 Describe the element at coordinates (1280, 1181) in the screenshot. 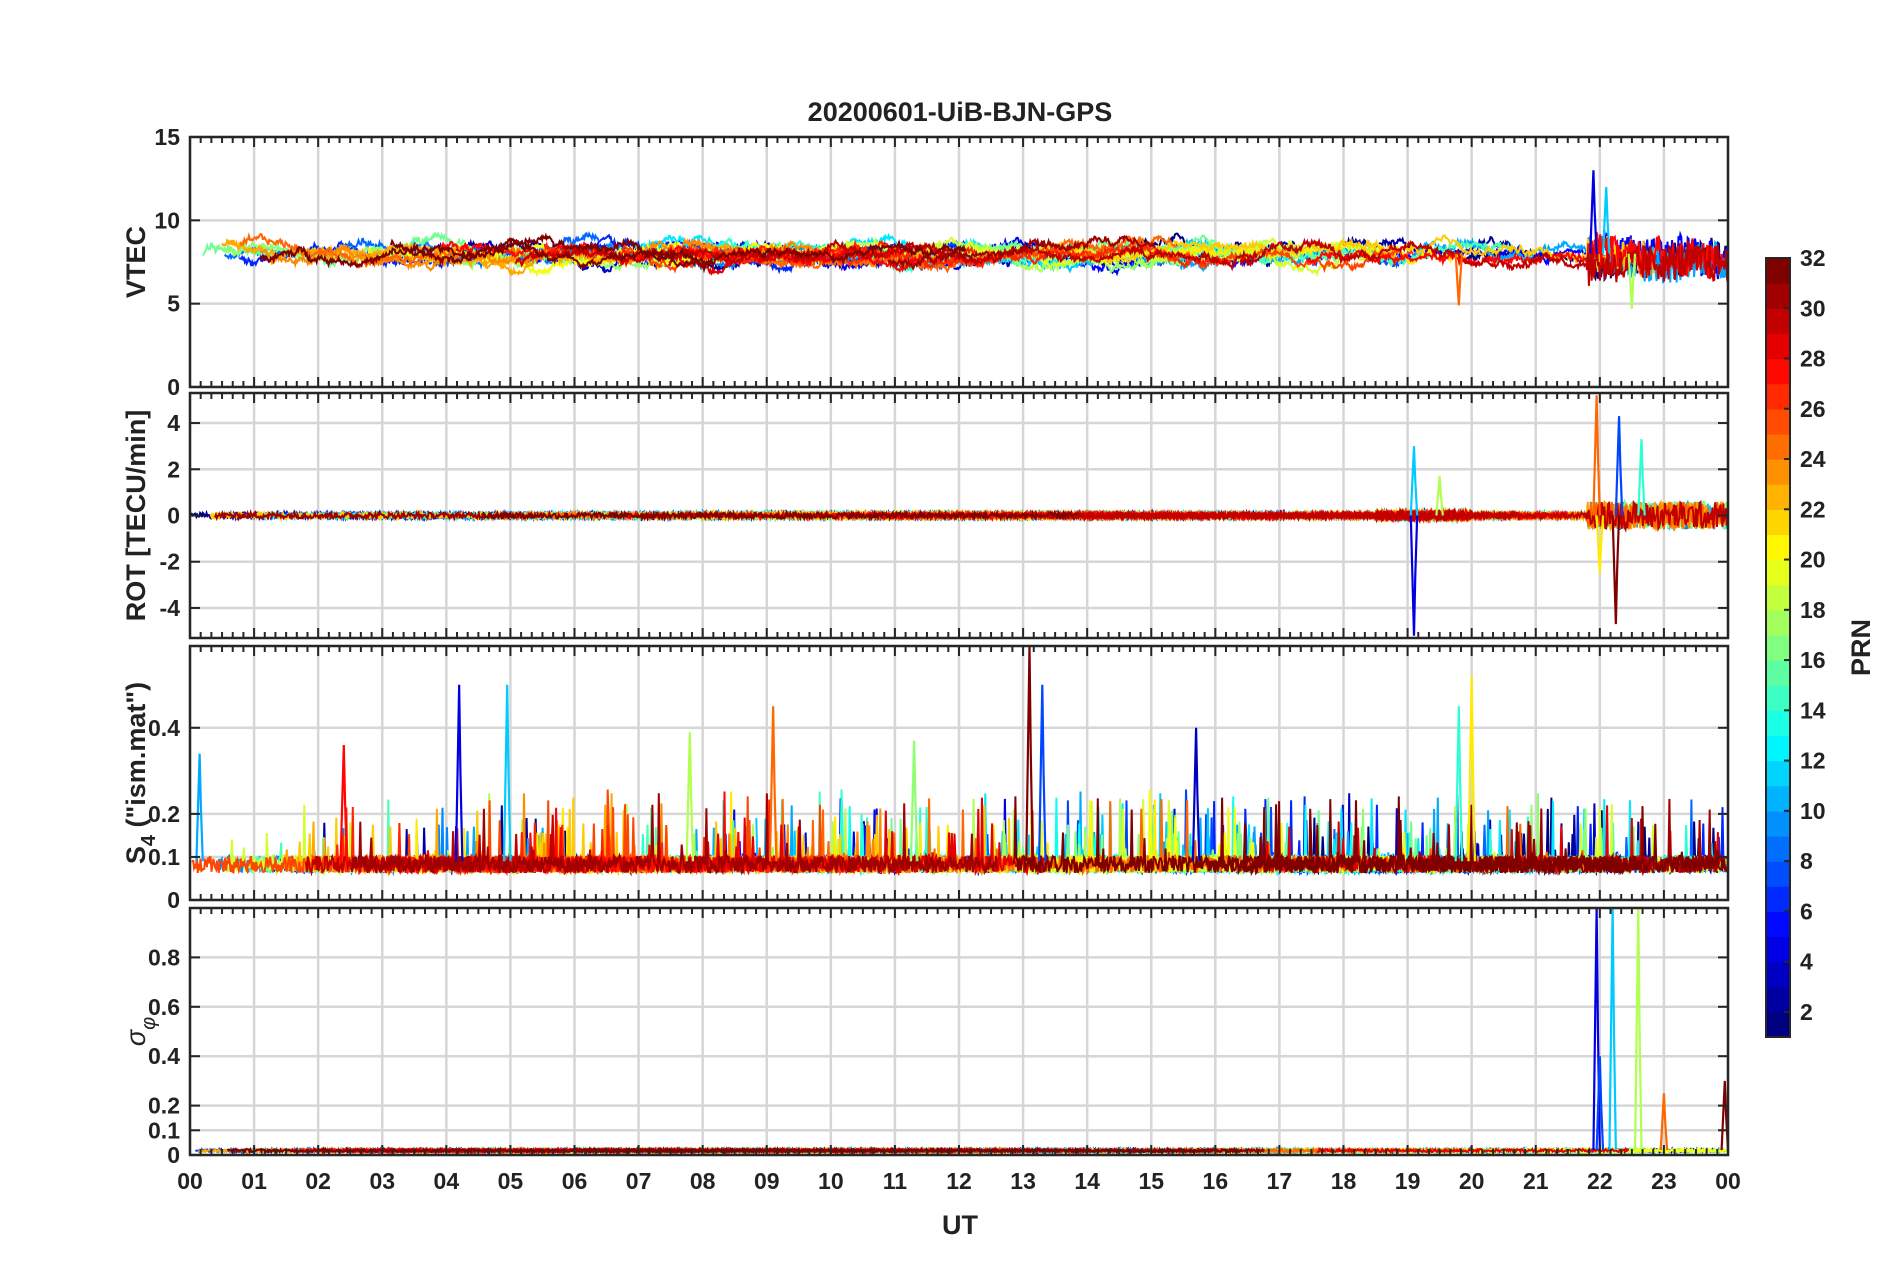

I see `x-tick-label: 17` at that location.